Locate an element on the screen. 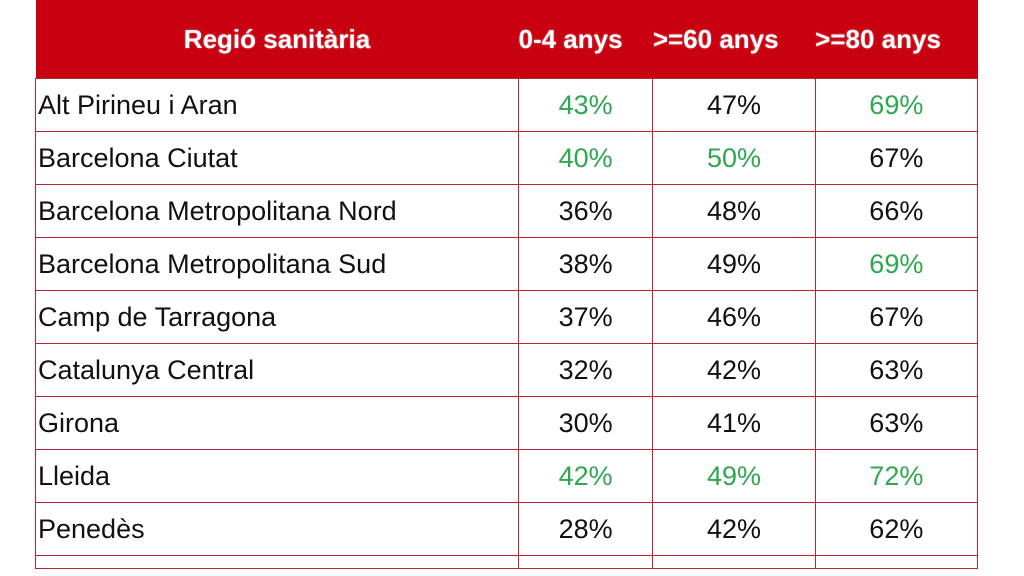 This screenshot has width=1024, height=576. value-cell: 47% is located at coordinates (734, 105).